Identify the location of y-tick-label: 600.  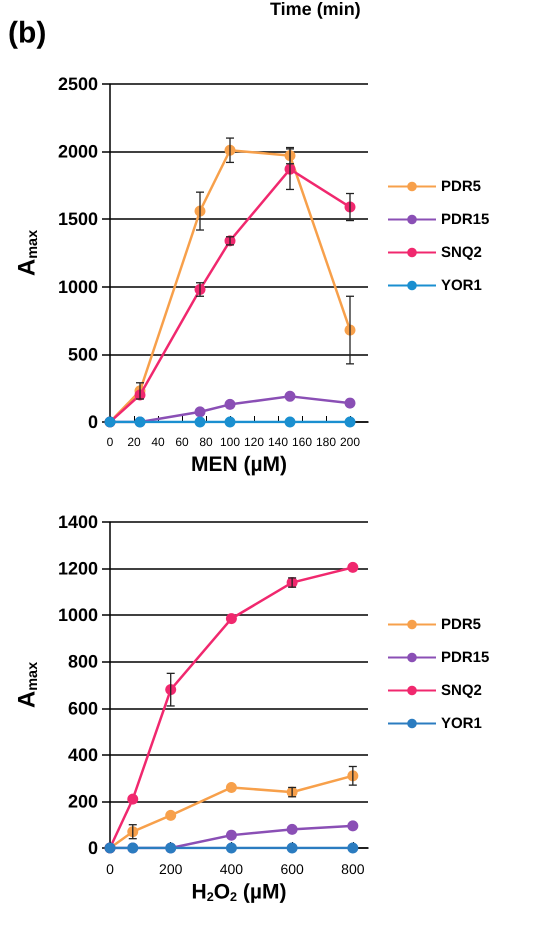
(83, 708).